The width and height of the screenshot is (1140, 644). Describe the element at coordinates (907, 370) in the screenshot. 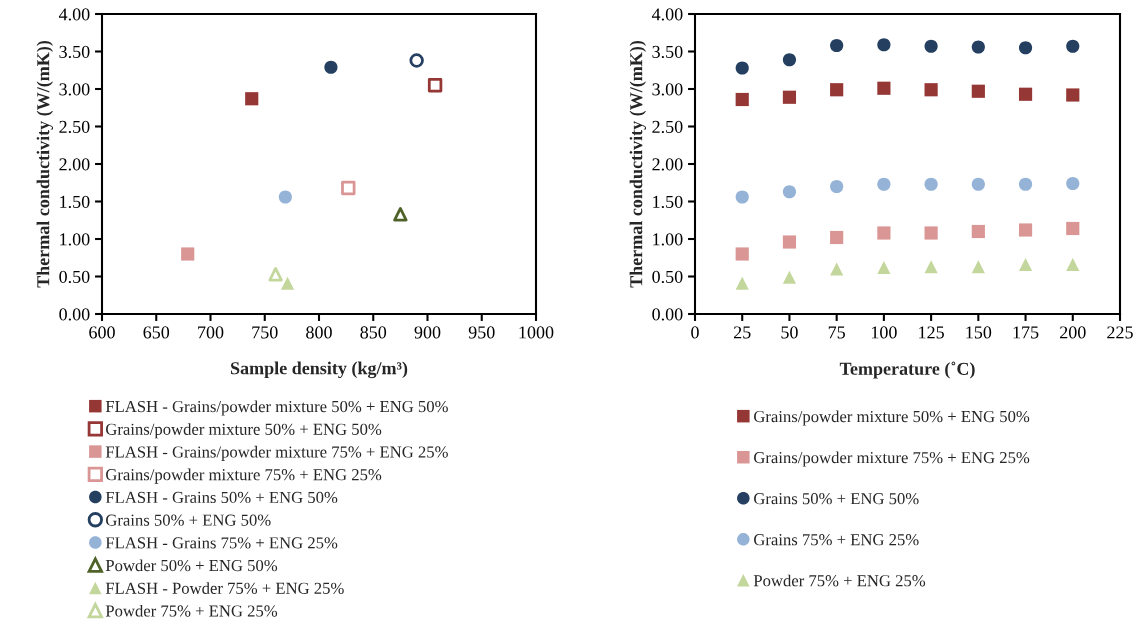

I see `x-axis-title: Temperature (˚C)` at that location.